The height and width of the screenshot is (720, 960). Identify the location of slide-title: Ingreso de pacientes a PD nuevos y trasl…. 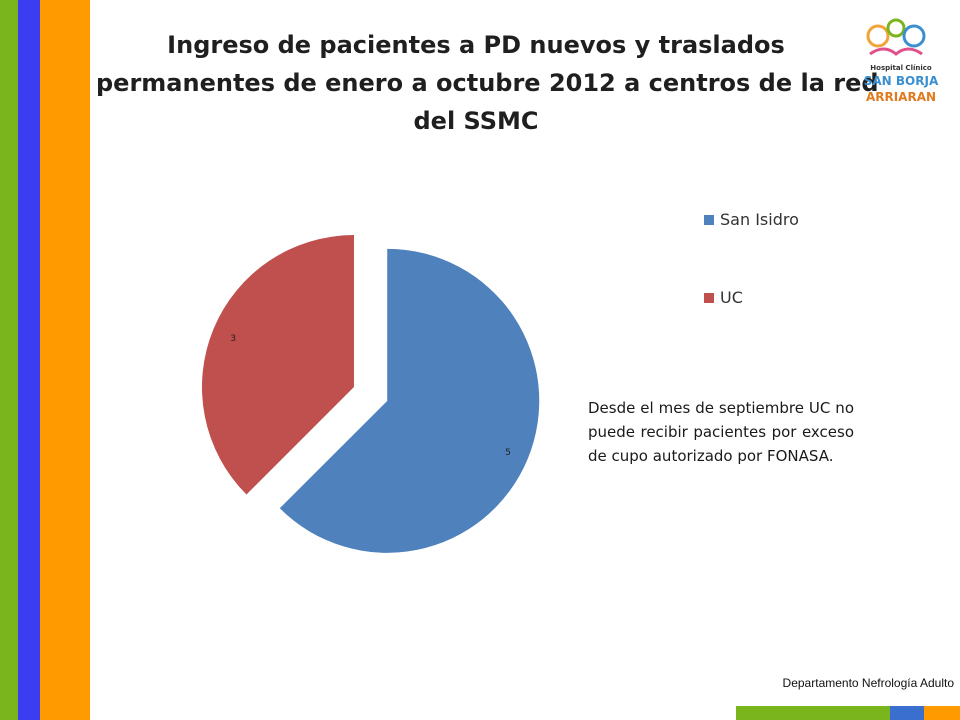
(487, 83).